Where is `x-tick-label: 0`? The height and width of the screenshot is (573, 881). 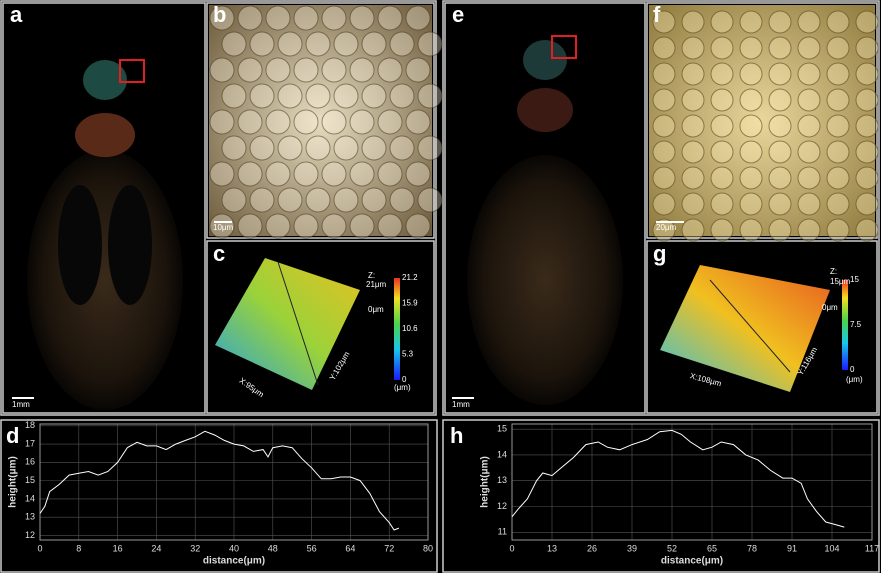
x-tick-label: 0 is located at coordinates (39, 548).